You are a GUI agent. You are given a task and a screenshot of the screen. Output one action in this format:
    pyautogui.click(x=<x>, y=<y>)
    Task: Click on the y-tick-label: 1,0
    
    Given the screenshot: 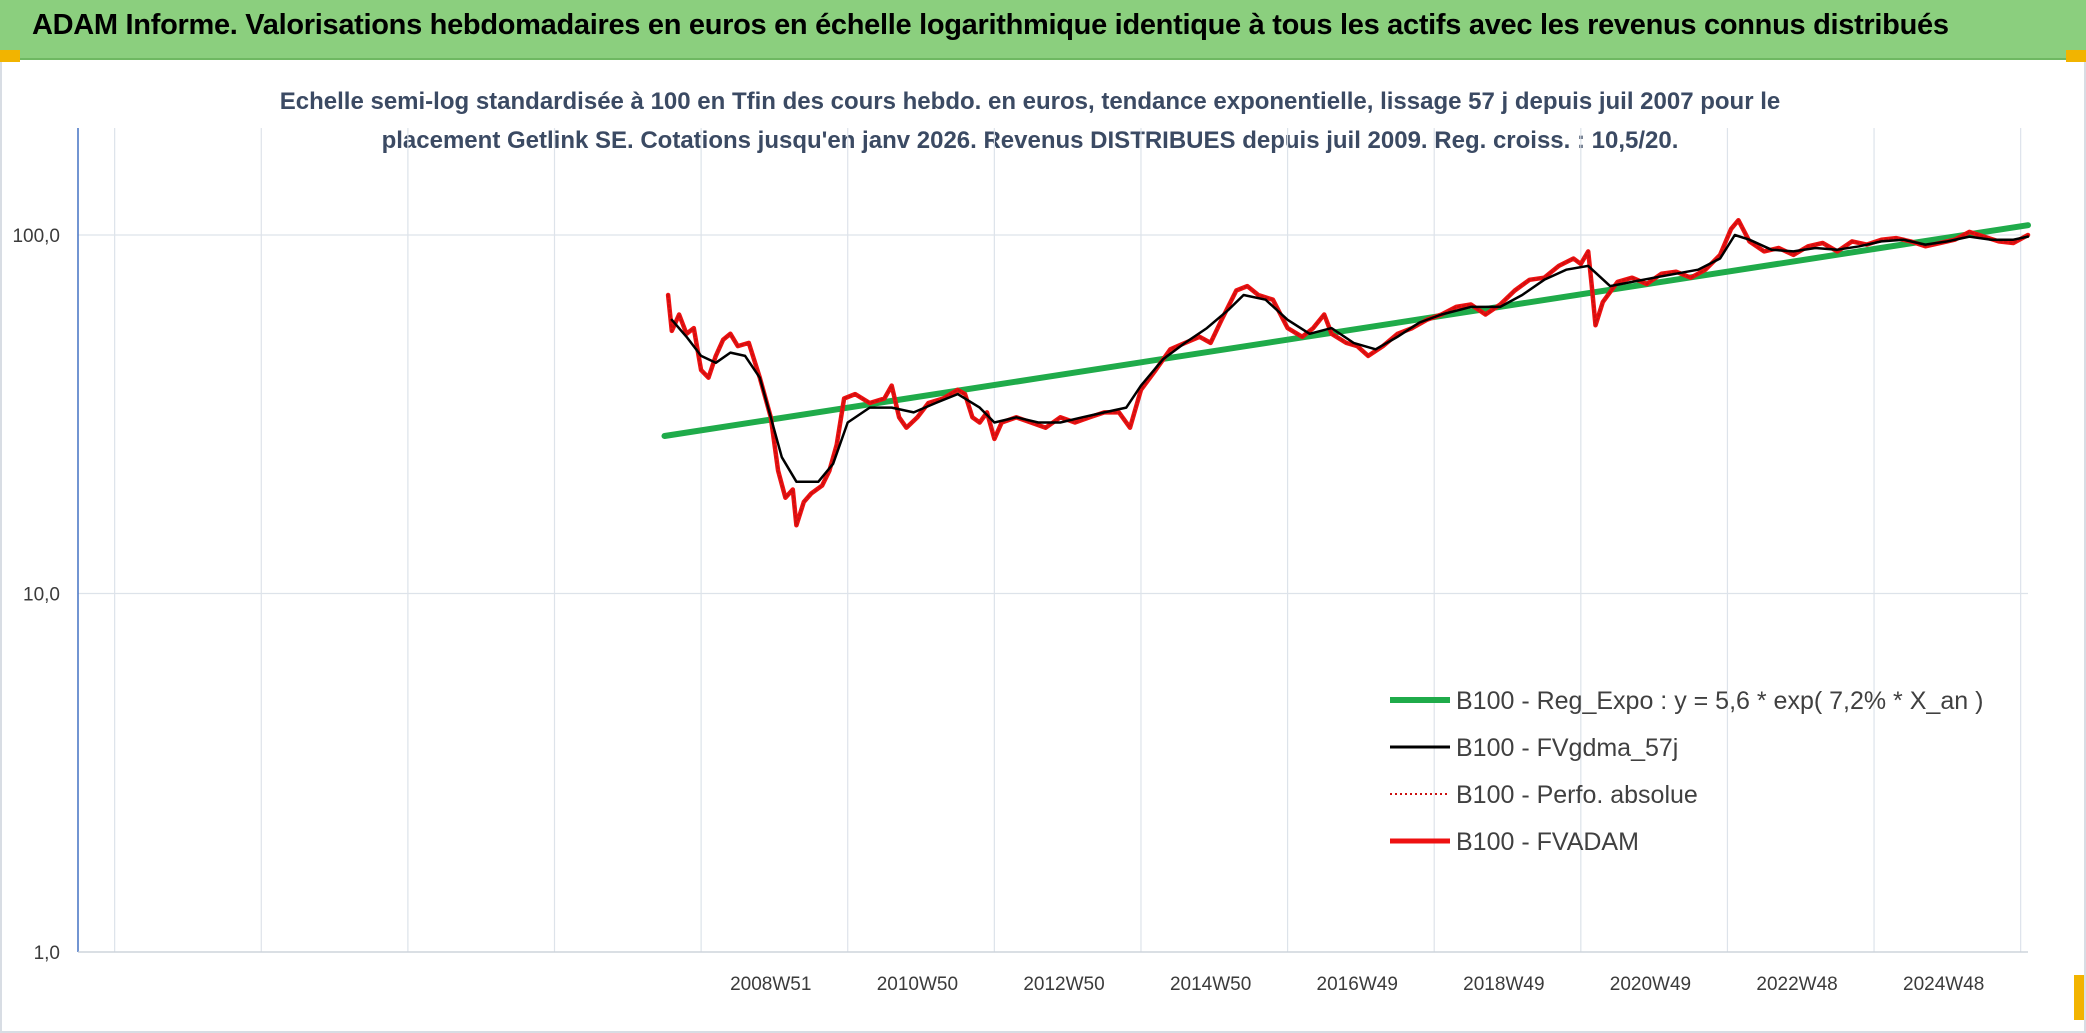 What is the action you would take?
    pyautogui.click(x=47, y=953)
    